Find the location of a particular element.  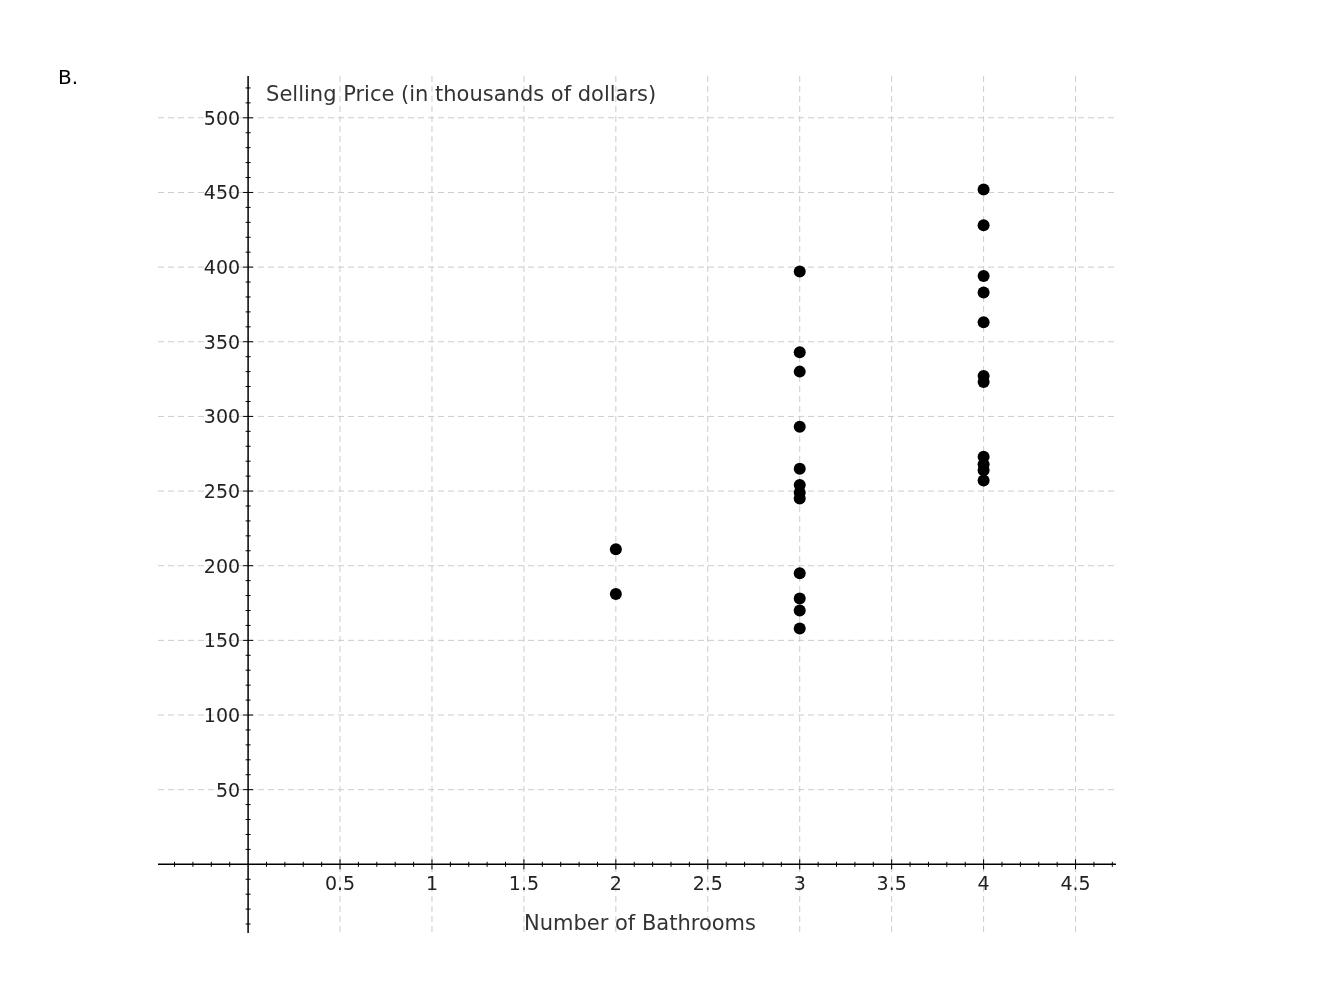

x-tick-label: 4 is located at coordinates (983, 883).